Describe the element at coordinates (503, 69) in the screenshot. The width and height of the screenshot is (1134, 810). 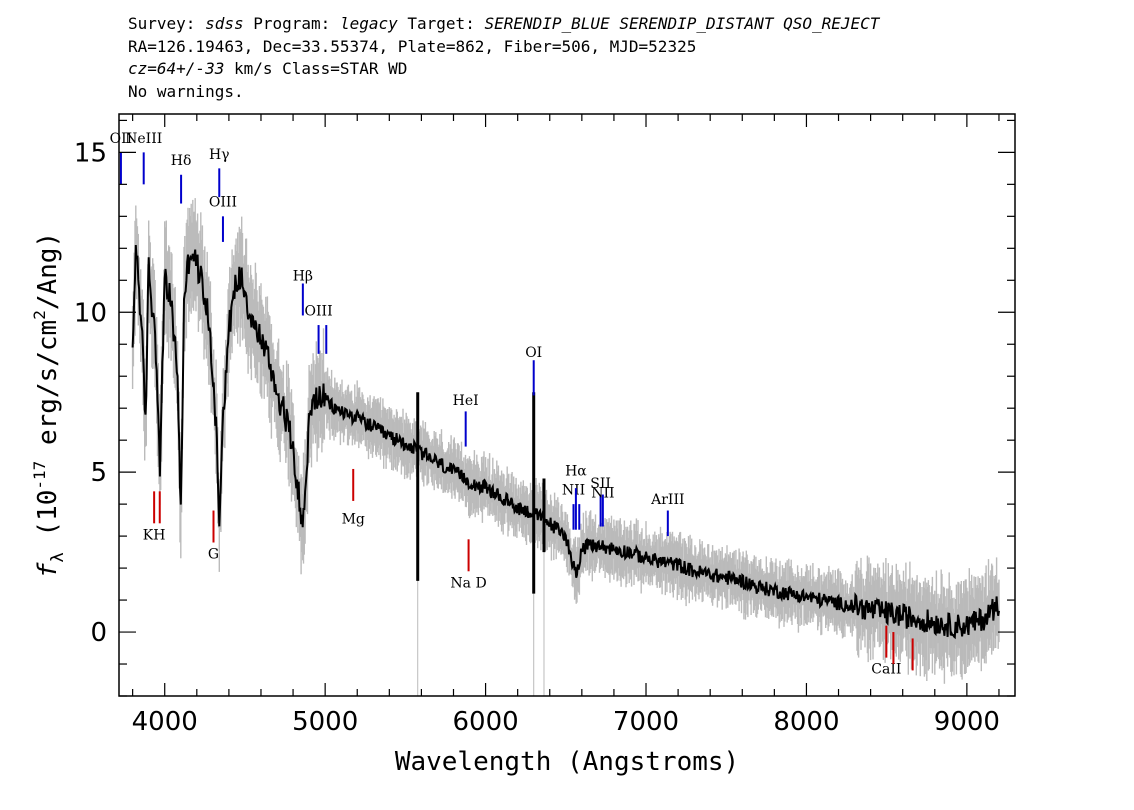
I see `header-line-3: cz=64+/-33 km/s Class=STAR WD` at that location.